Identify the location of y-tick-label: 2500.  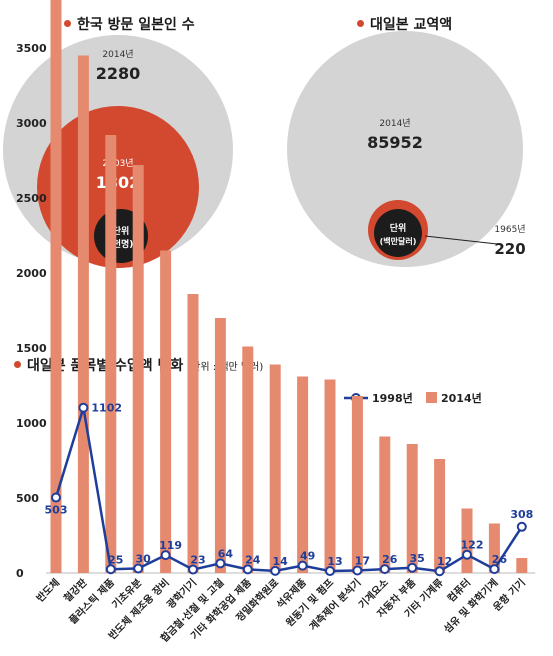
(31, 198).